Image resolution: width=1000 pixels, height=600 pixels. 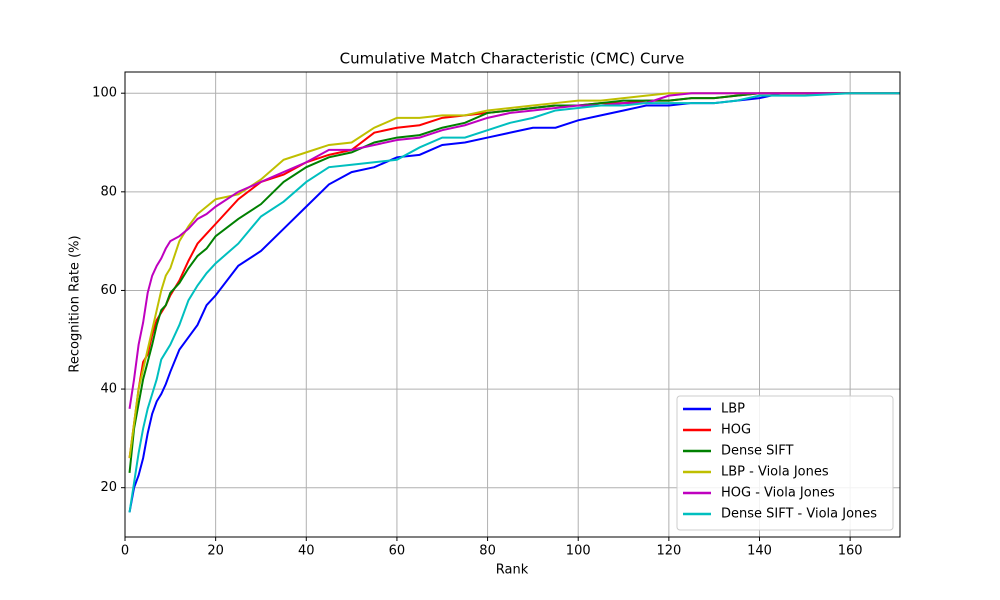 What do you see at coordinates (668, 551) in the screenshot?
I see `x-tick-label: 120` at bounding box center [668, 551].